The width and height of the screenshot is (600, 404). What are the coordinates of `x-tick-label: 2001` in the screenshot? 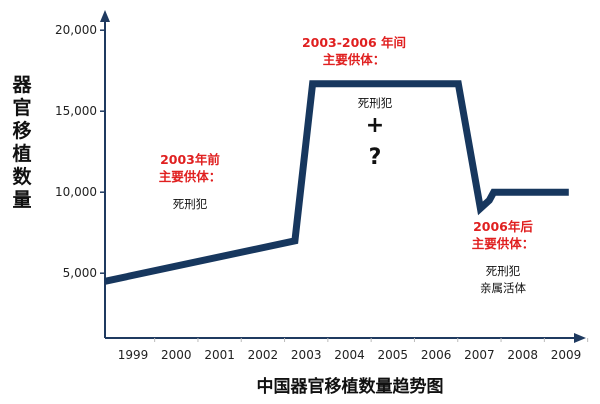 It's located at (219, 355).